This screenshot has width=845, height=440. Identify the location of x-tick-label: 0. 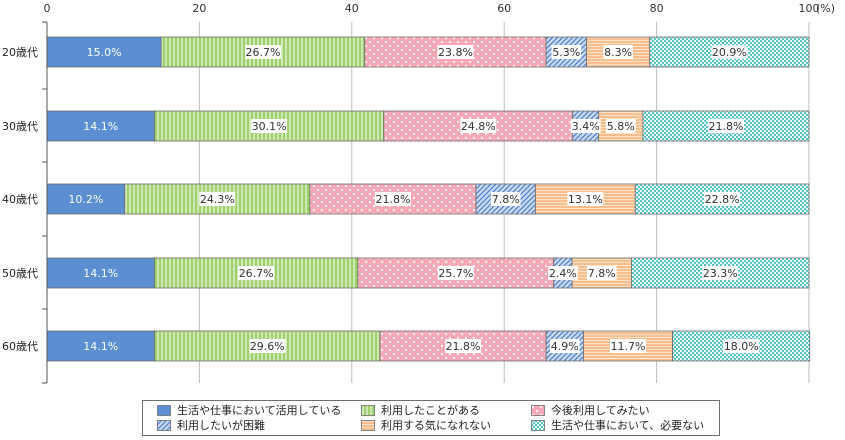
(47, 8).